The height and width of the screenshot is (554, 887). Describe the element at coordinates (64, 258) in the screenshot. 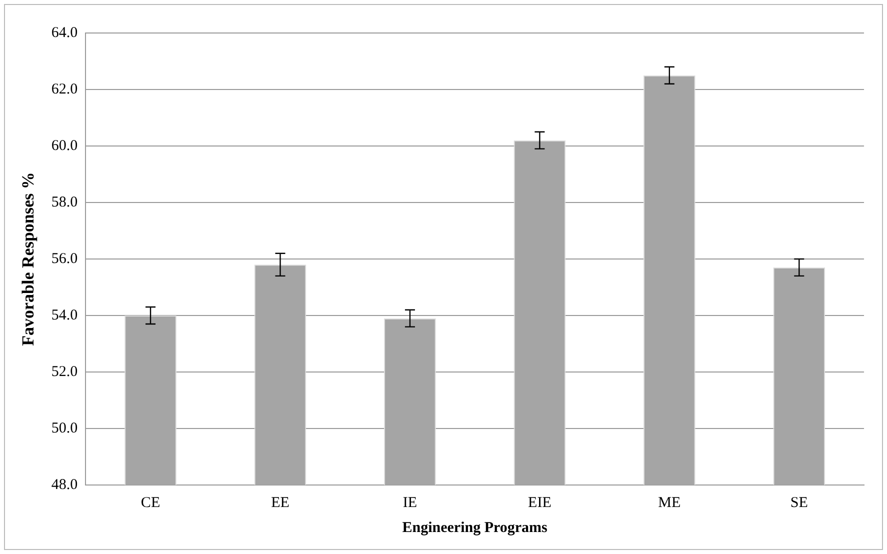

I see `y-tick-label: 56.0` at that location.